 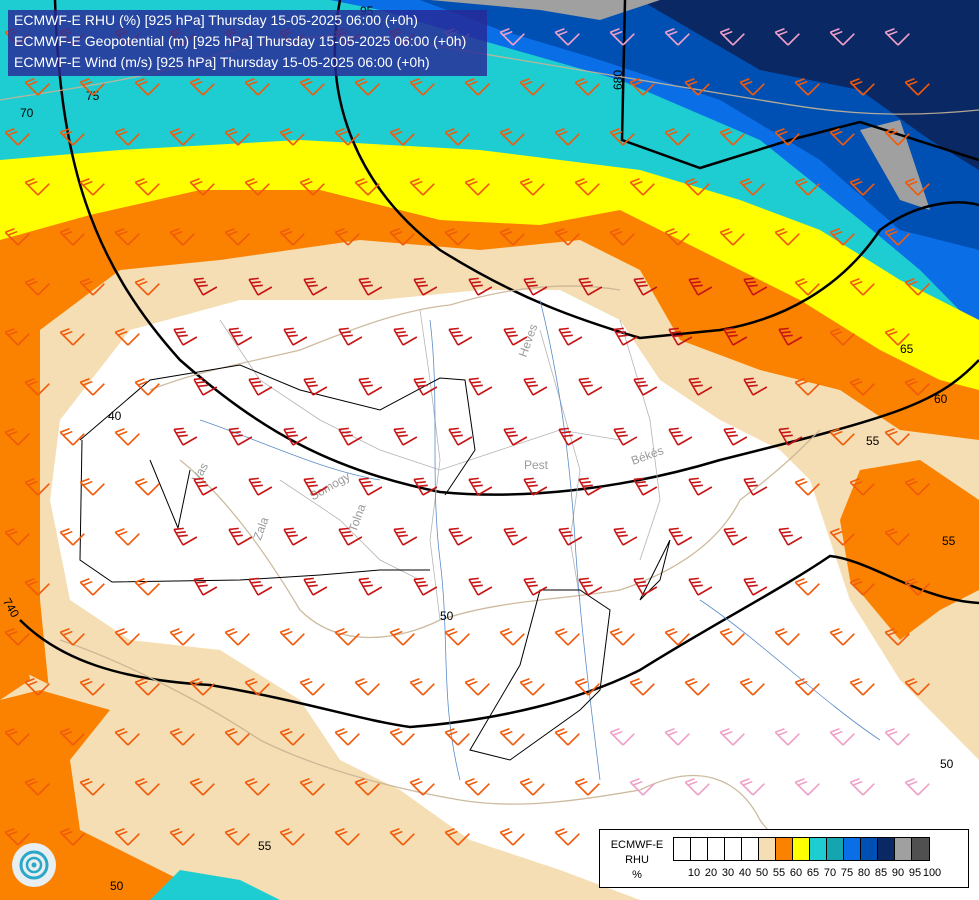 I want to click on legend-tick: 50, so click(x=762, y=873).